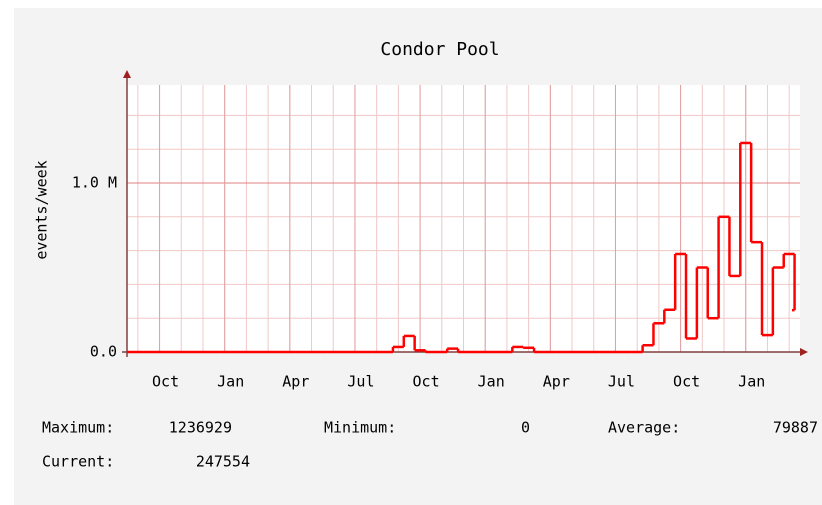 The image size is (822, 505). I want to click on stat-value: 247554, so click(223, 462).